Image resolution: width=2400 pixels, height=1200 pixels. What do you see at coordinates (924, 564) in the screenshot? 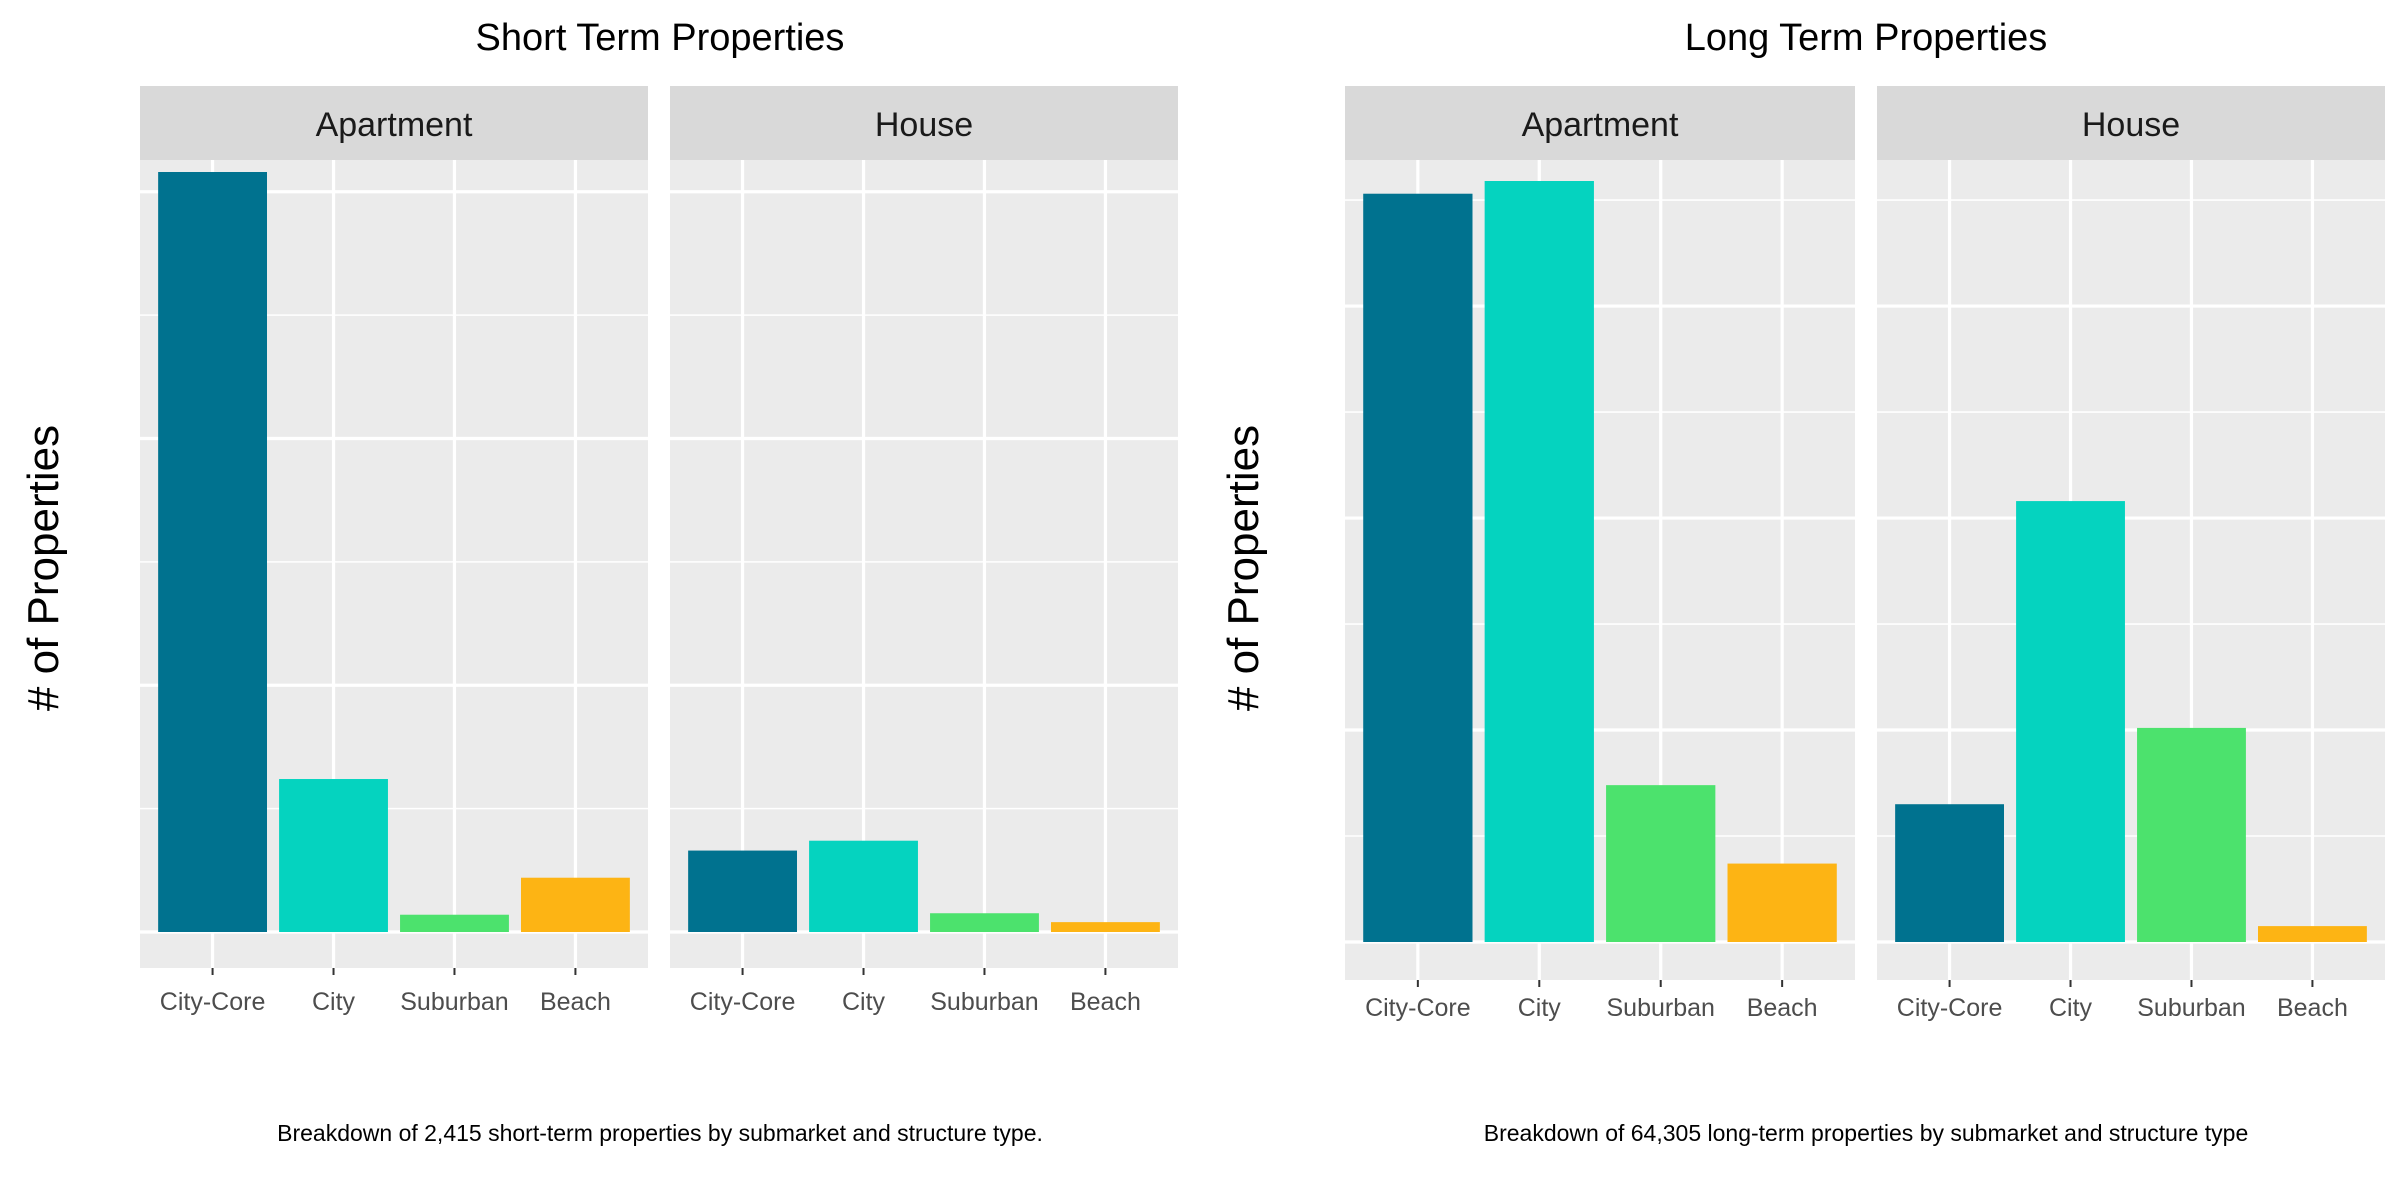
I see `plot-panel` at bounding box center [924, 564].